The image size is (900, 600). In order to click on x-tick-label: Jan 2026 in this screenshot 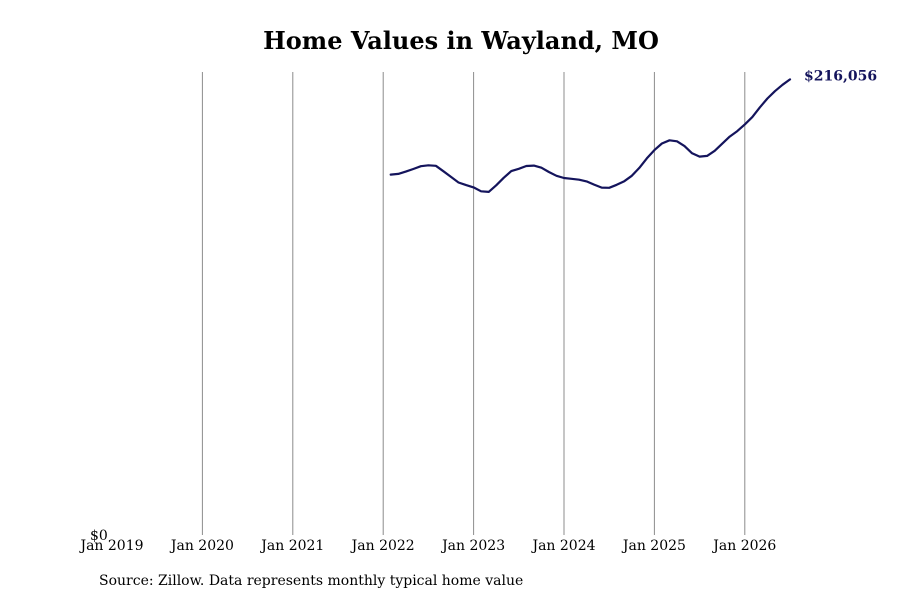, I will do `click(743, 546)`.